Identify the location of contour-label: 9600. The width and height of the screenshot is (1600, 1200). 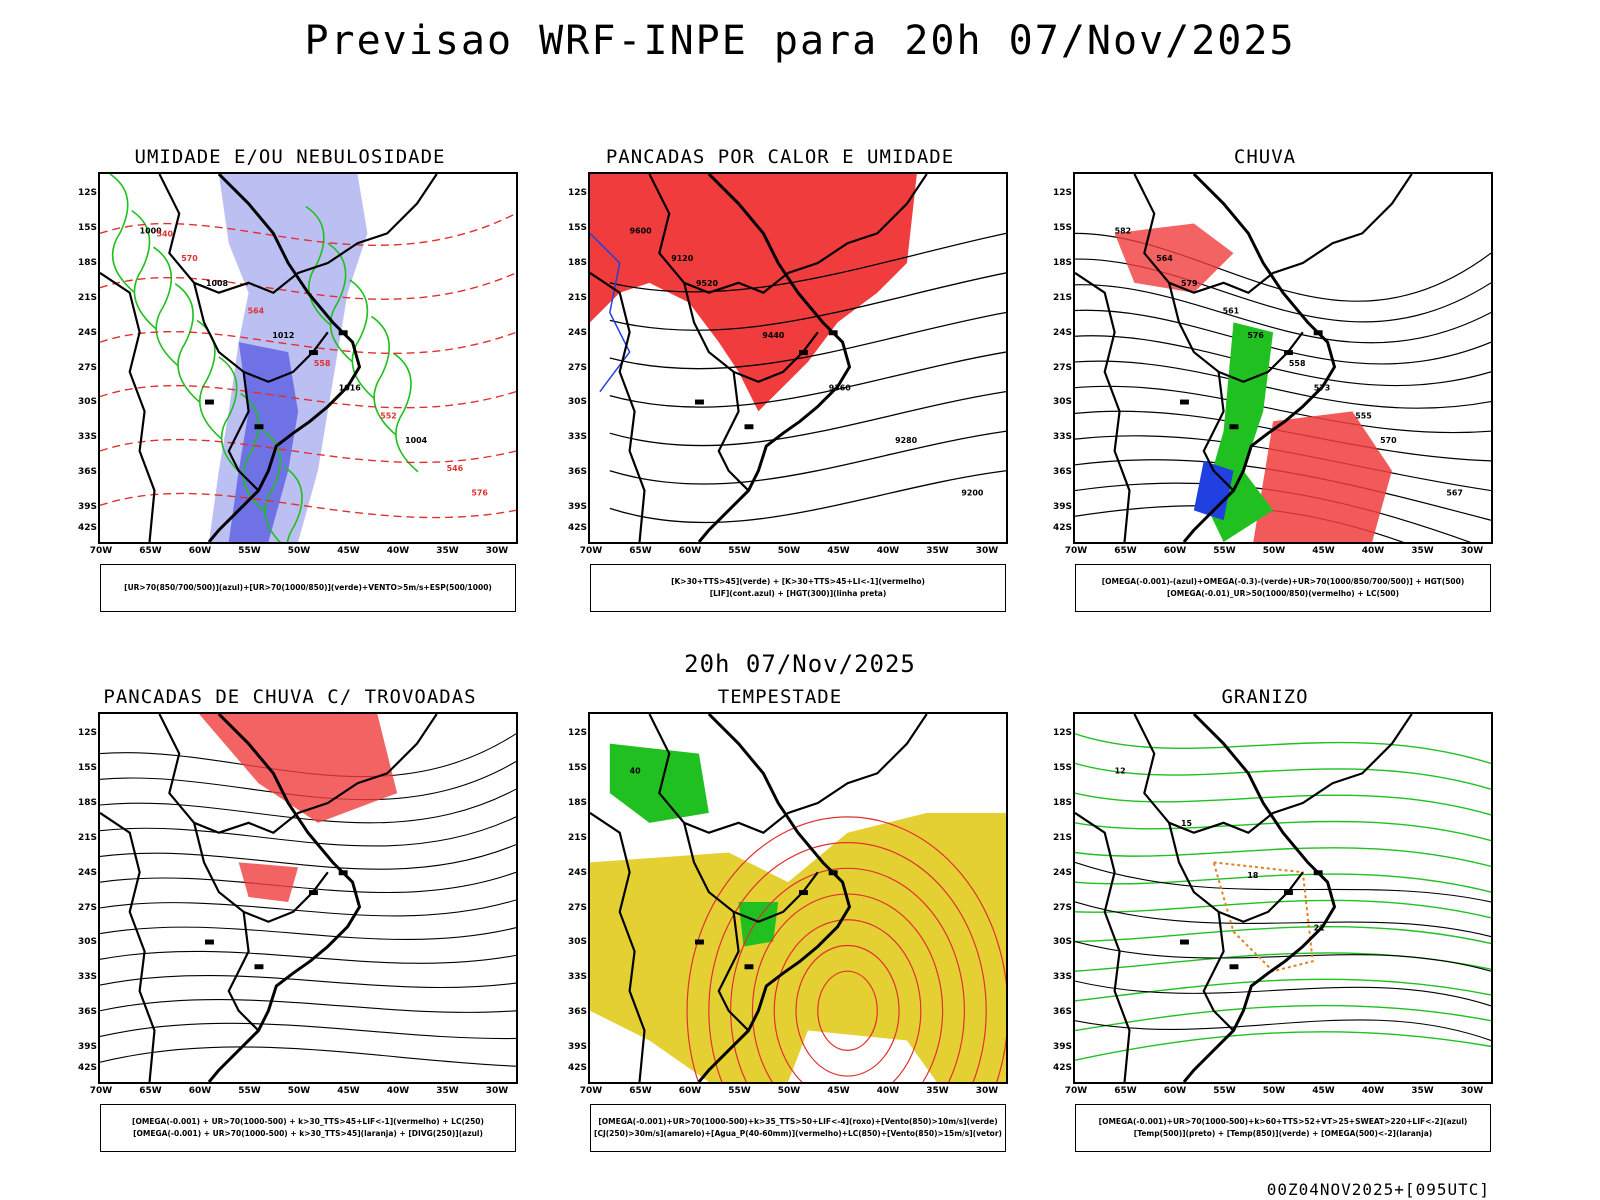
(641, 230).